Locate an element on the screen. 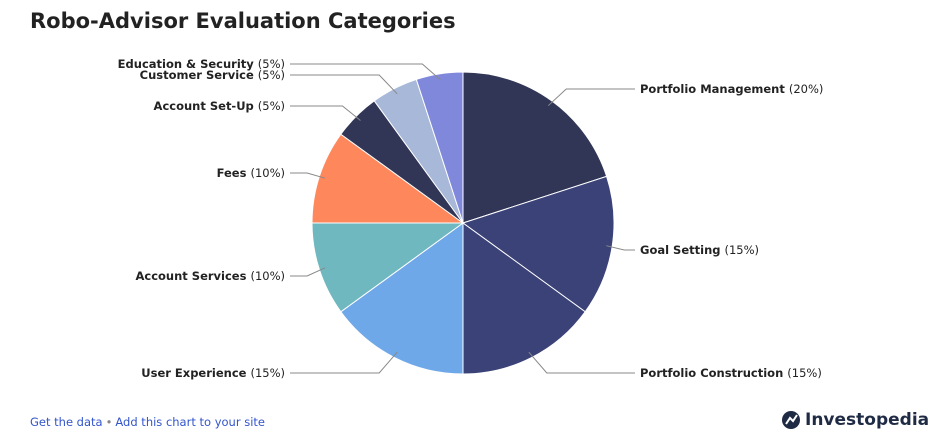 This screenshot has width=947, height=437. slice-label: Customer Service (5%) is located at coordinates (212, 75).